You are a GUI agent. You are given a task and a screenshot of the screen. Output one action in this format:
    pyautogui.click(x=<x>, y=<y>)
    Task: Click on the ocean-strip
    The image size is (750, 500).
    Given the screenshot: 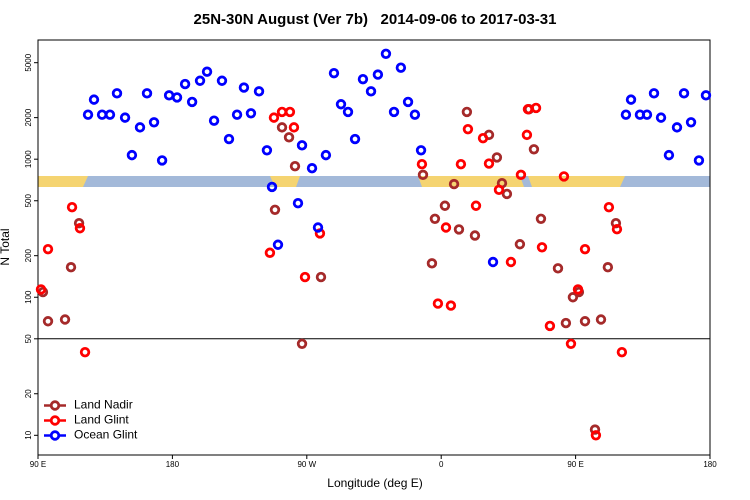 What is the action you would take?
    pyautogui.click(x=374, y=181)
    